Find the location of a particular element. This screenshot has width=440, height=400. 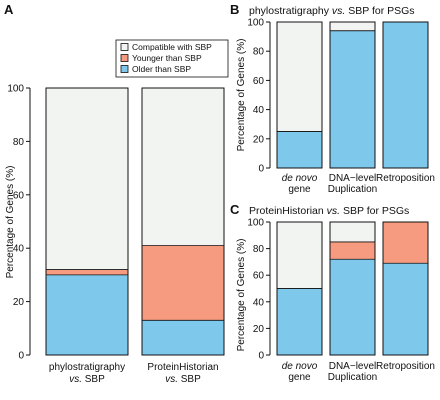

chart-title-b-part3: SBP for PSGs is located at coordinates (379, 11).